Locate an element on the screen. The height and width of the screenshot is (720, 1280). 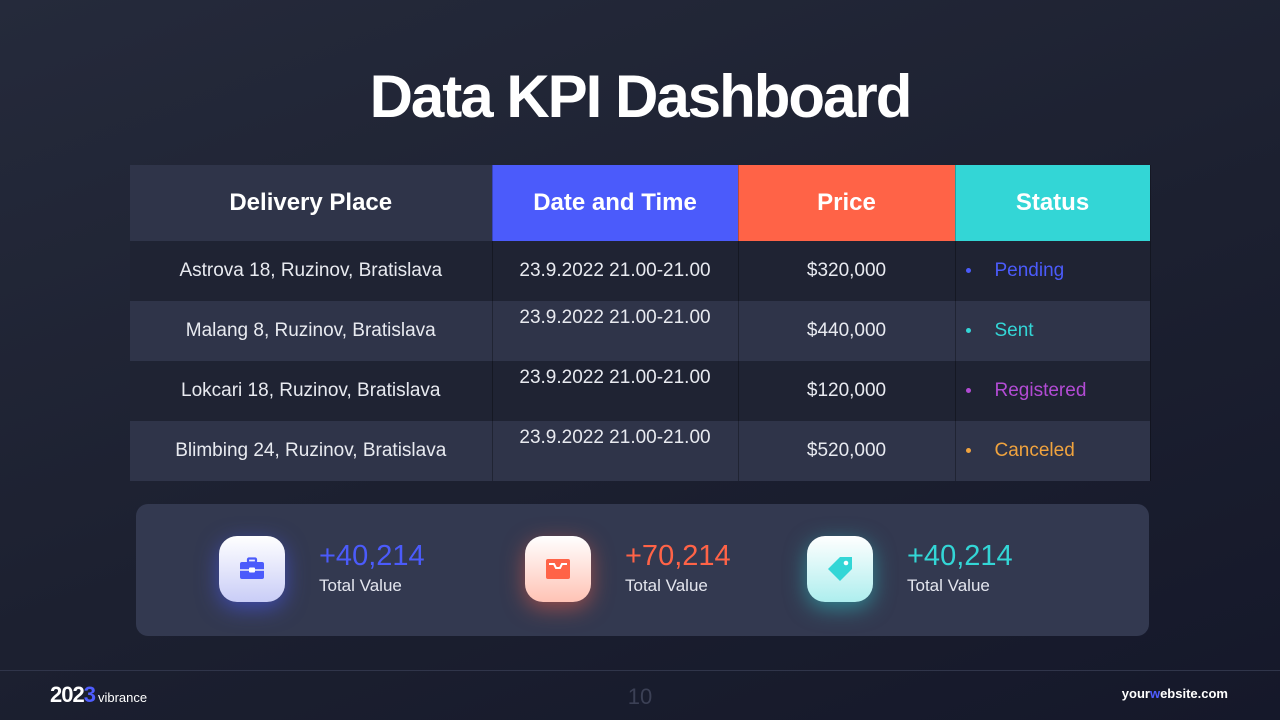
website-part: your is located at coordinates (1135, 693).